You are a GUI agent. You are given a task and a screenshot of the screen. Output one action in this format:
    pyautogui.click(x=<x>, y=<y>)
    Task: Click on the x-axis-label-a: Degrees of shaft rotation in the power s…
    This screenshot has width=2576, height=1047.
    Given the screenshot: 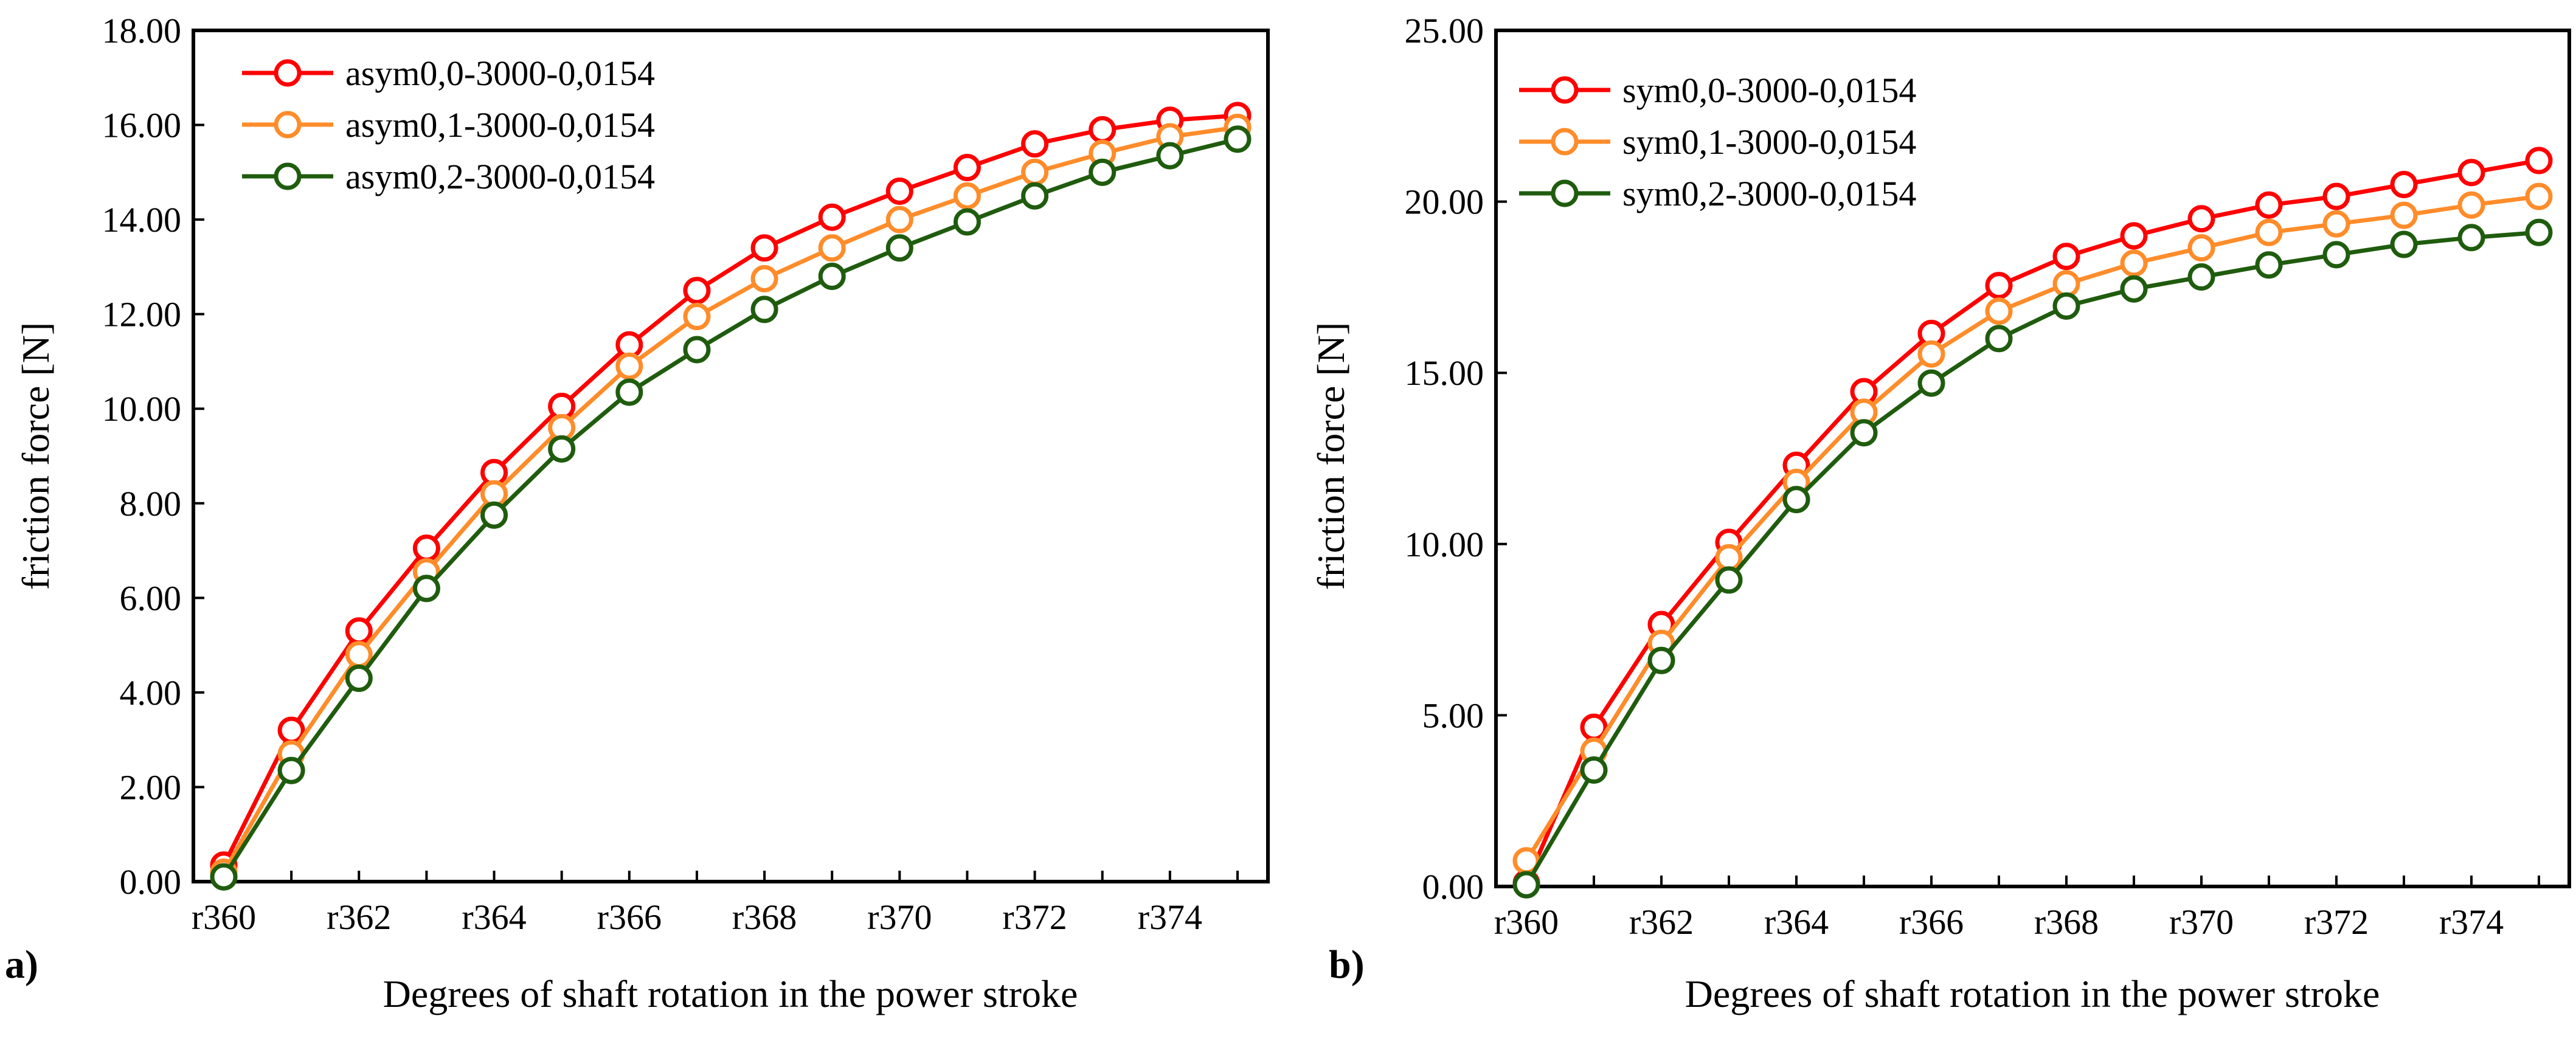 What is the action you would take?
    pyautogui.click(x=730, y=993)
    